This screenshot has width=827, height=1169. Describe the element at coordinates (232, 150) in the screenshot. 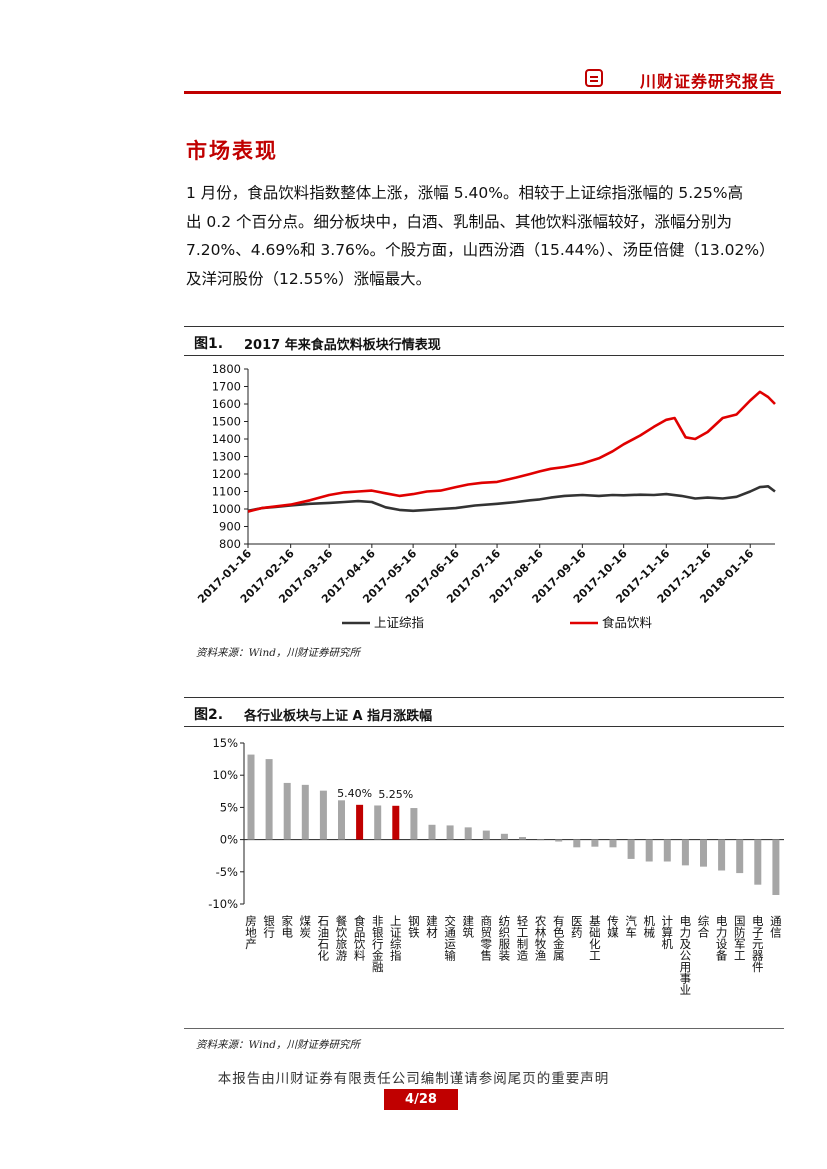

I see `section-title: 市场表现` at that location.